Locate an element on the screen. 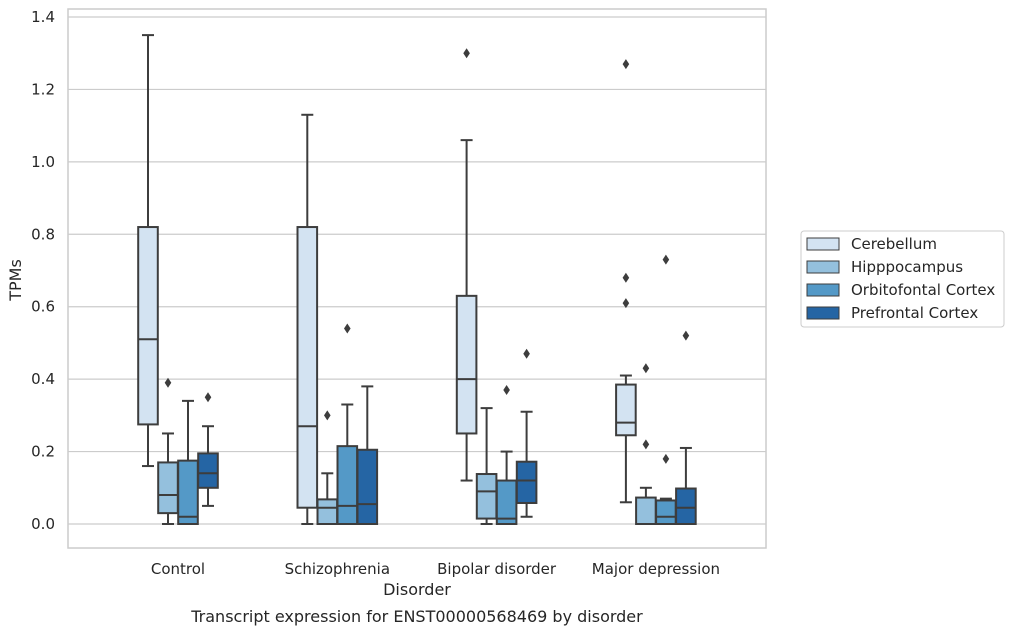 The height and width of the screenshot is (634, 1014). y-tick-label: 1.4 is located at coordinates (43, 17).